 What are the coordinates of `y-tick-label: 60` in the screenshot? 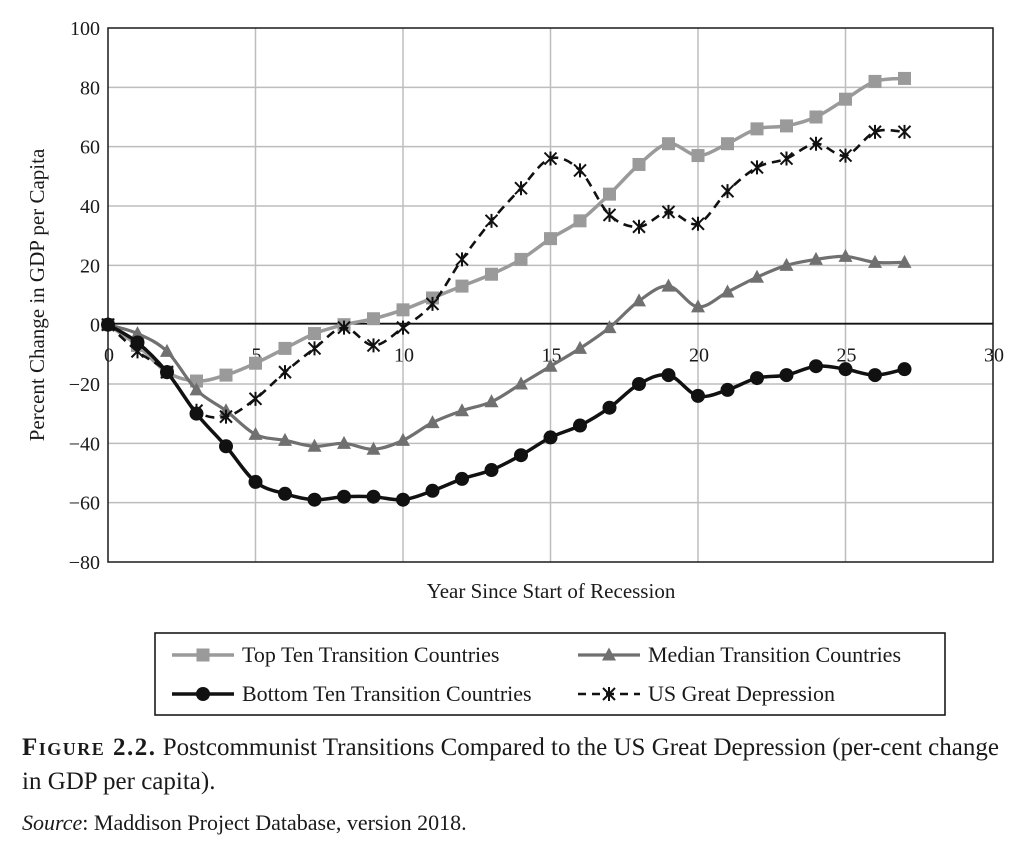 It's located at (90, 148).